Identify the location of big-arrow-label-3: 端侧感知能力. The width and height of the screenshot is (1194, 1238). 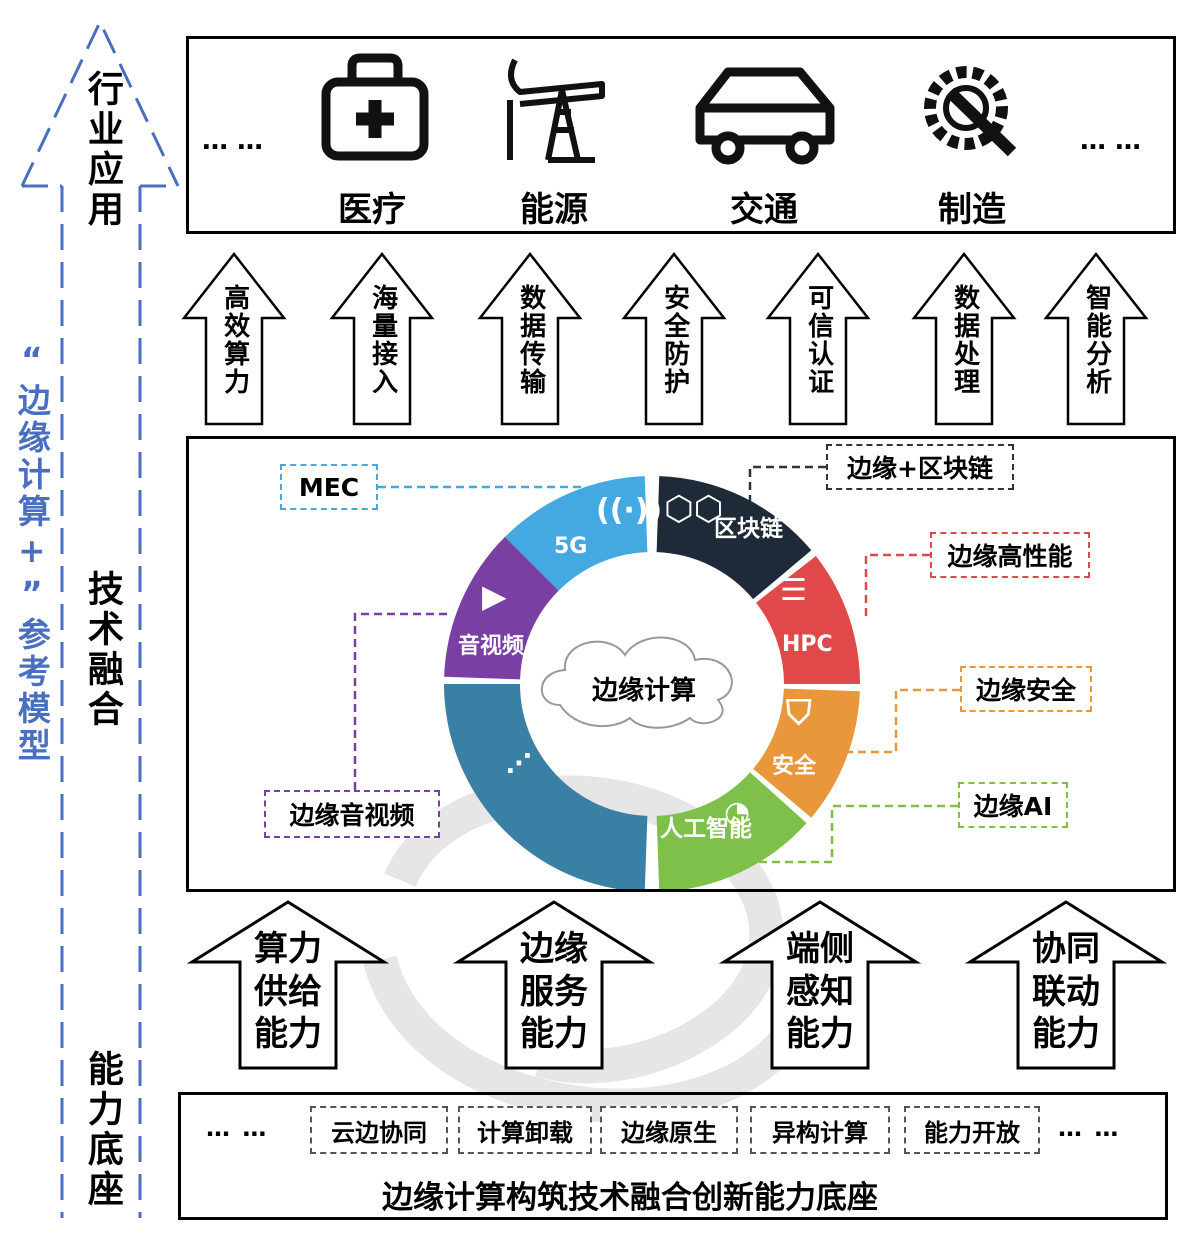
(820, 991).